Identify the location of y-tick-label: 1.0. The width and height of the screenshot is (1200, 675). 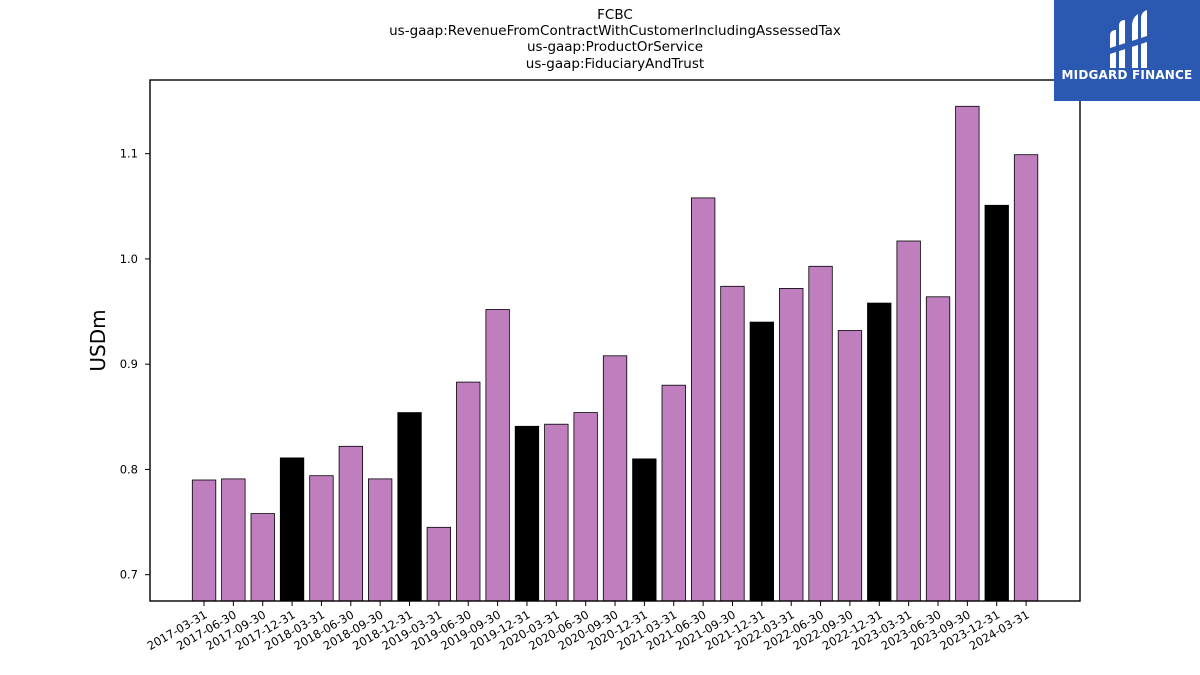
(129, 259).